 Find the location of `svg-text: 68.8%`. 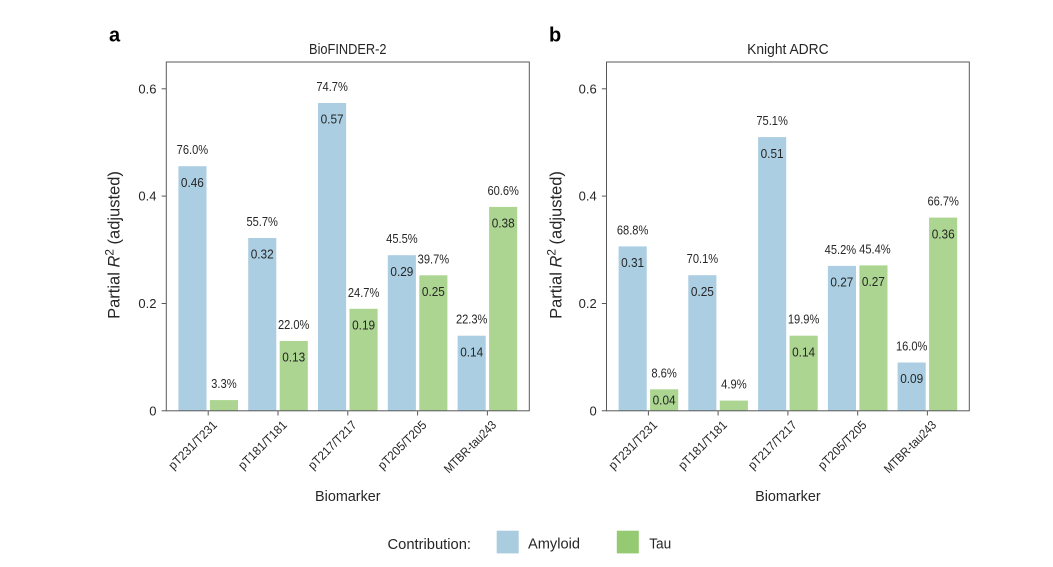

svg-text: 68.8% is located at coordinates (633, 230).